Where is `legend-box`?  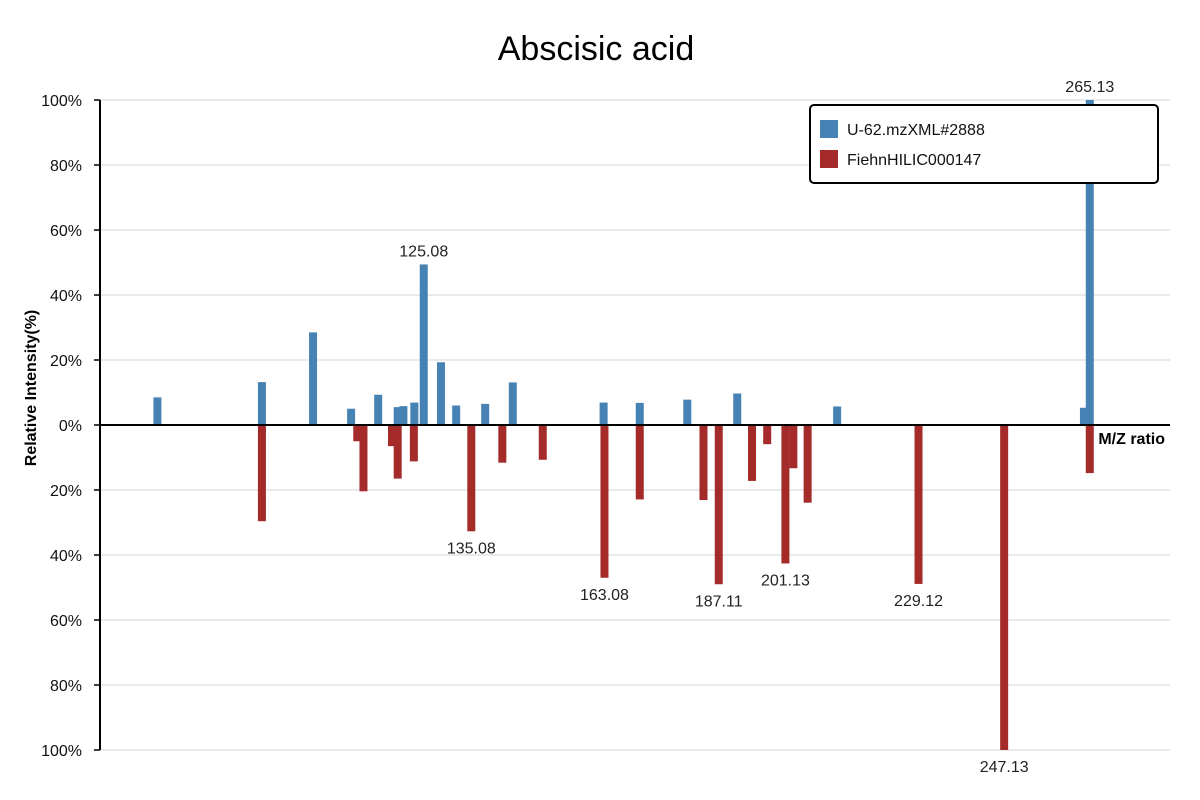 legend-box is located at coordinates (984, 144).